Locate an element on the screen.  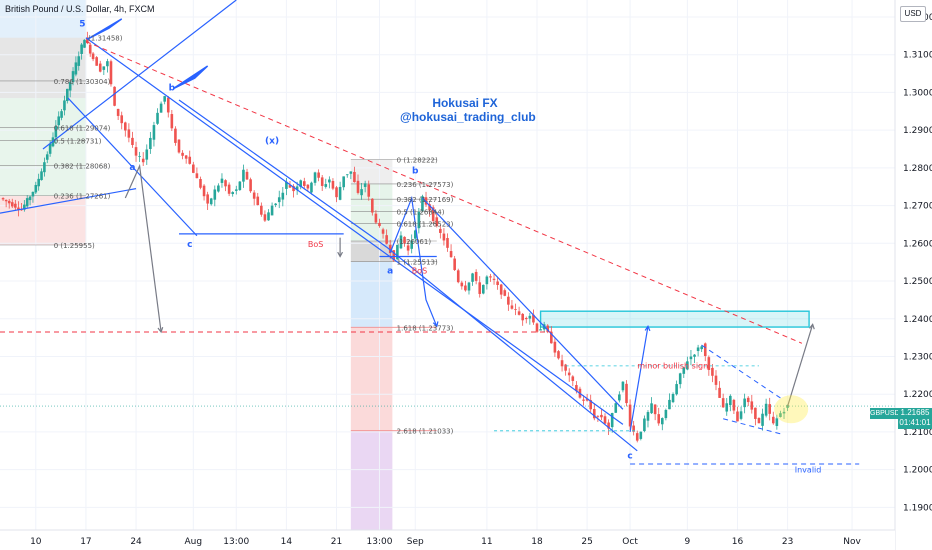
rising-channel-lower is located at coordinates (68, 201).